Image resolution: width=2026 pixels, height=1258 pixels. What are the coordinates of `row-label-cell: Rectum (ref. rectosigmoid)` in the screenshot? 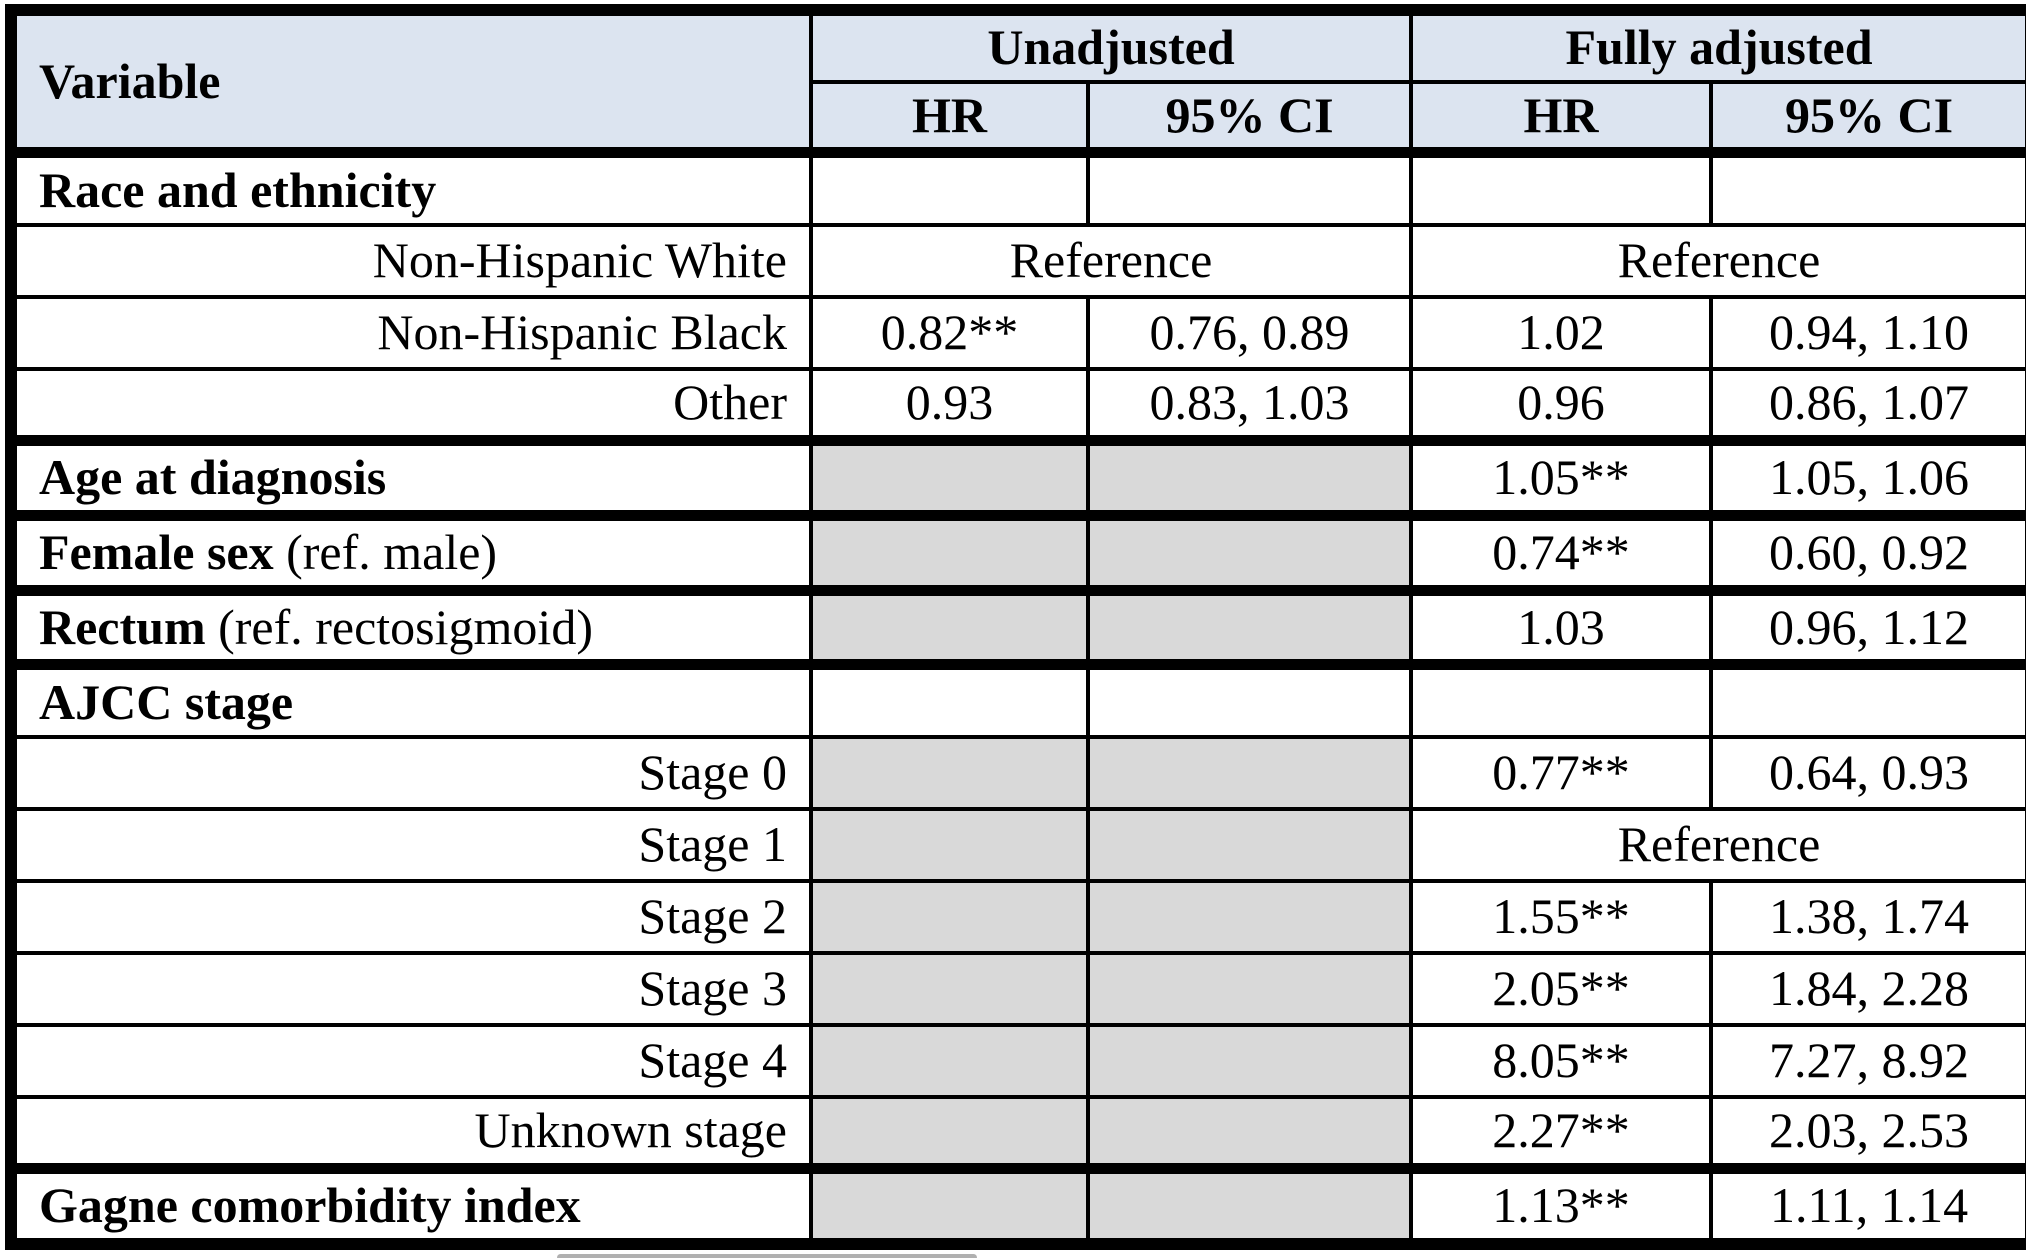 It's located at (410, 624).